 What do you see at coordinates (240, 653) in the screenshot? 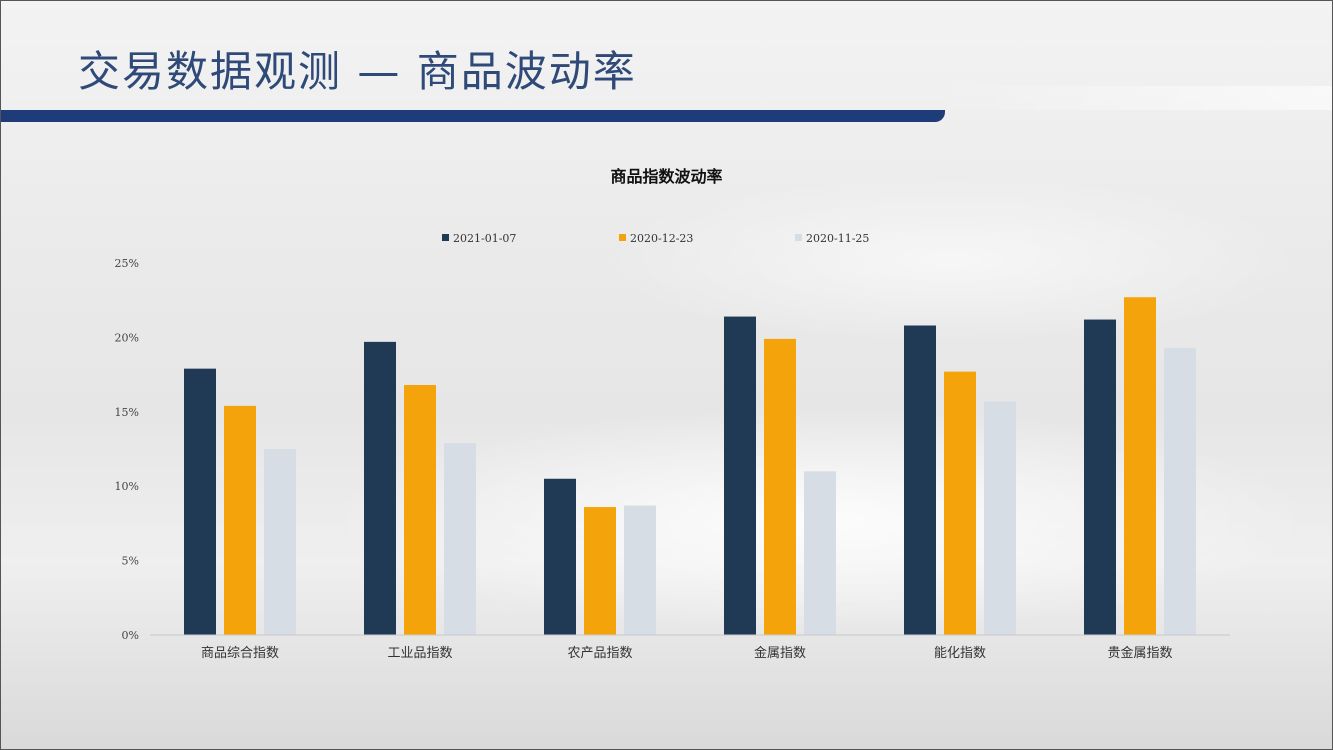
I see `x-tick-label: 商品综合指数` at bounding box center [240, 653].